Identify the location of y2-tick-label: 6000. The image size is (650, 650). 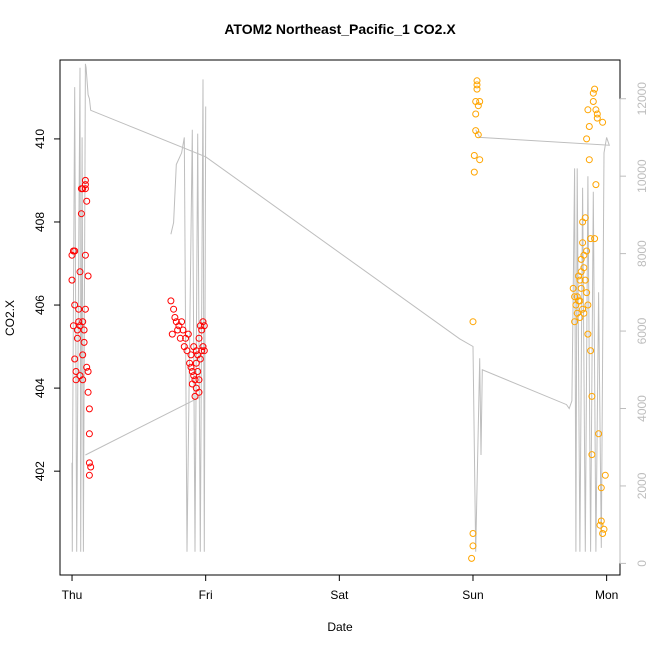
(642, 330).